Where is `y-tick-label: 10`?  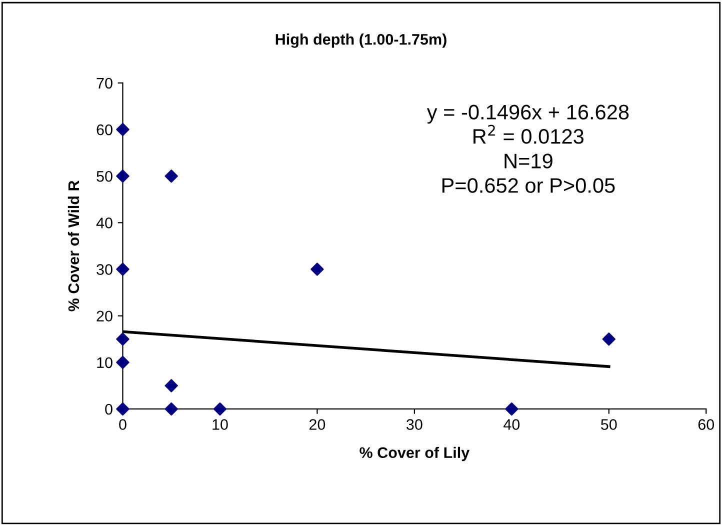 y-tick-label: 10 is located at coordinates (104, 362).